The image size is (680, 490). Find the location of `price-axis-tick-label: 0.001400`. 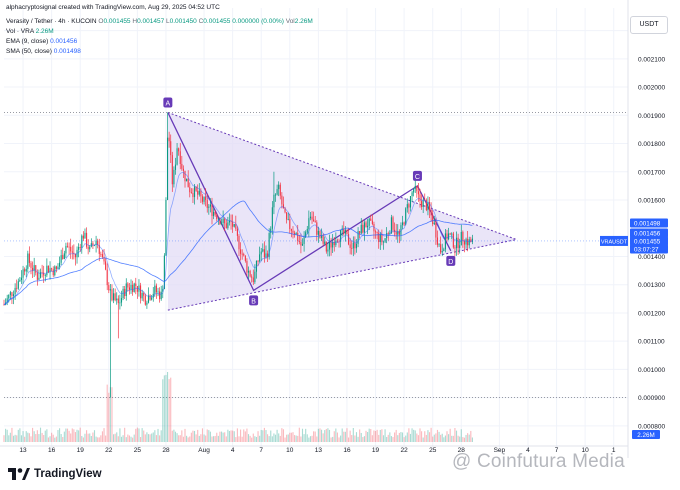

price-axis-tick-label: 0.001400 is located at coordinates (651, 257).